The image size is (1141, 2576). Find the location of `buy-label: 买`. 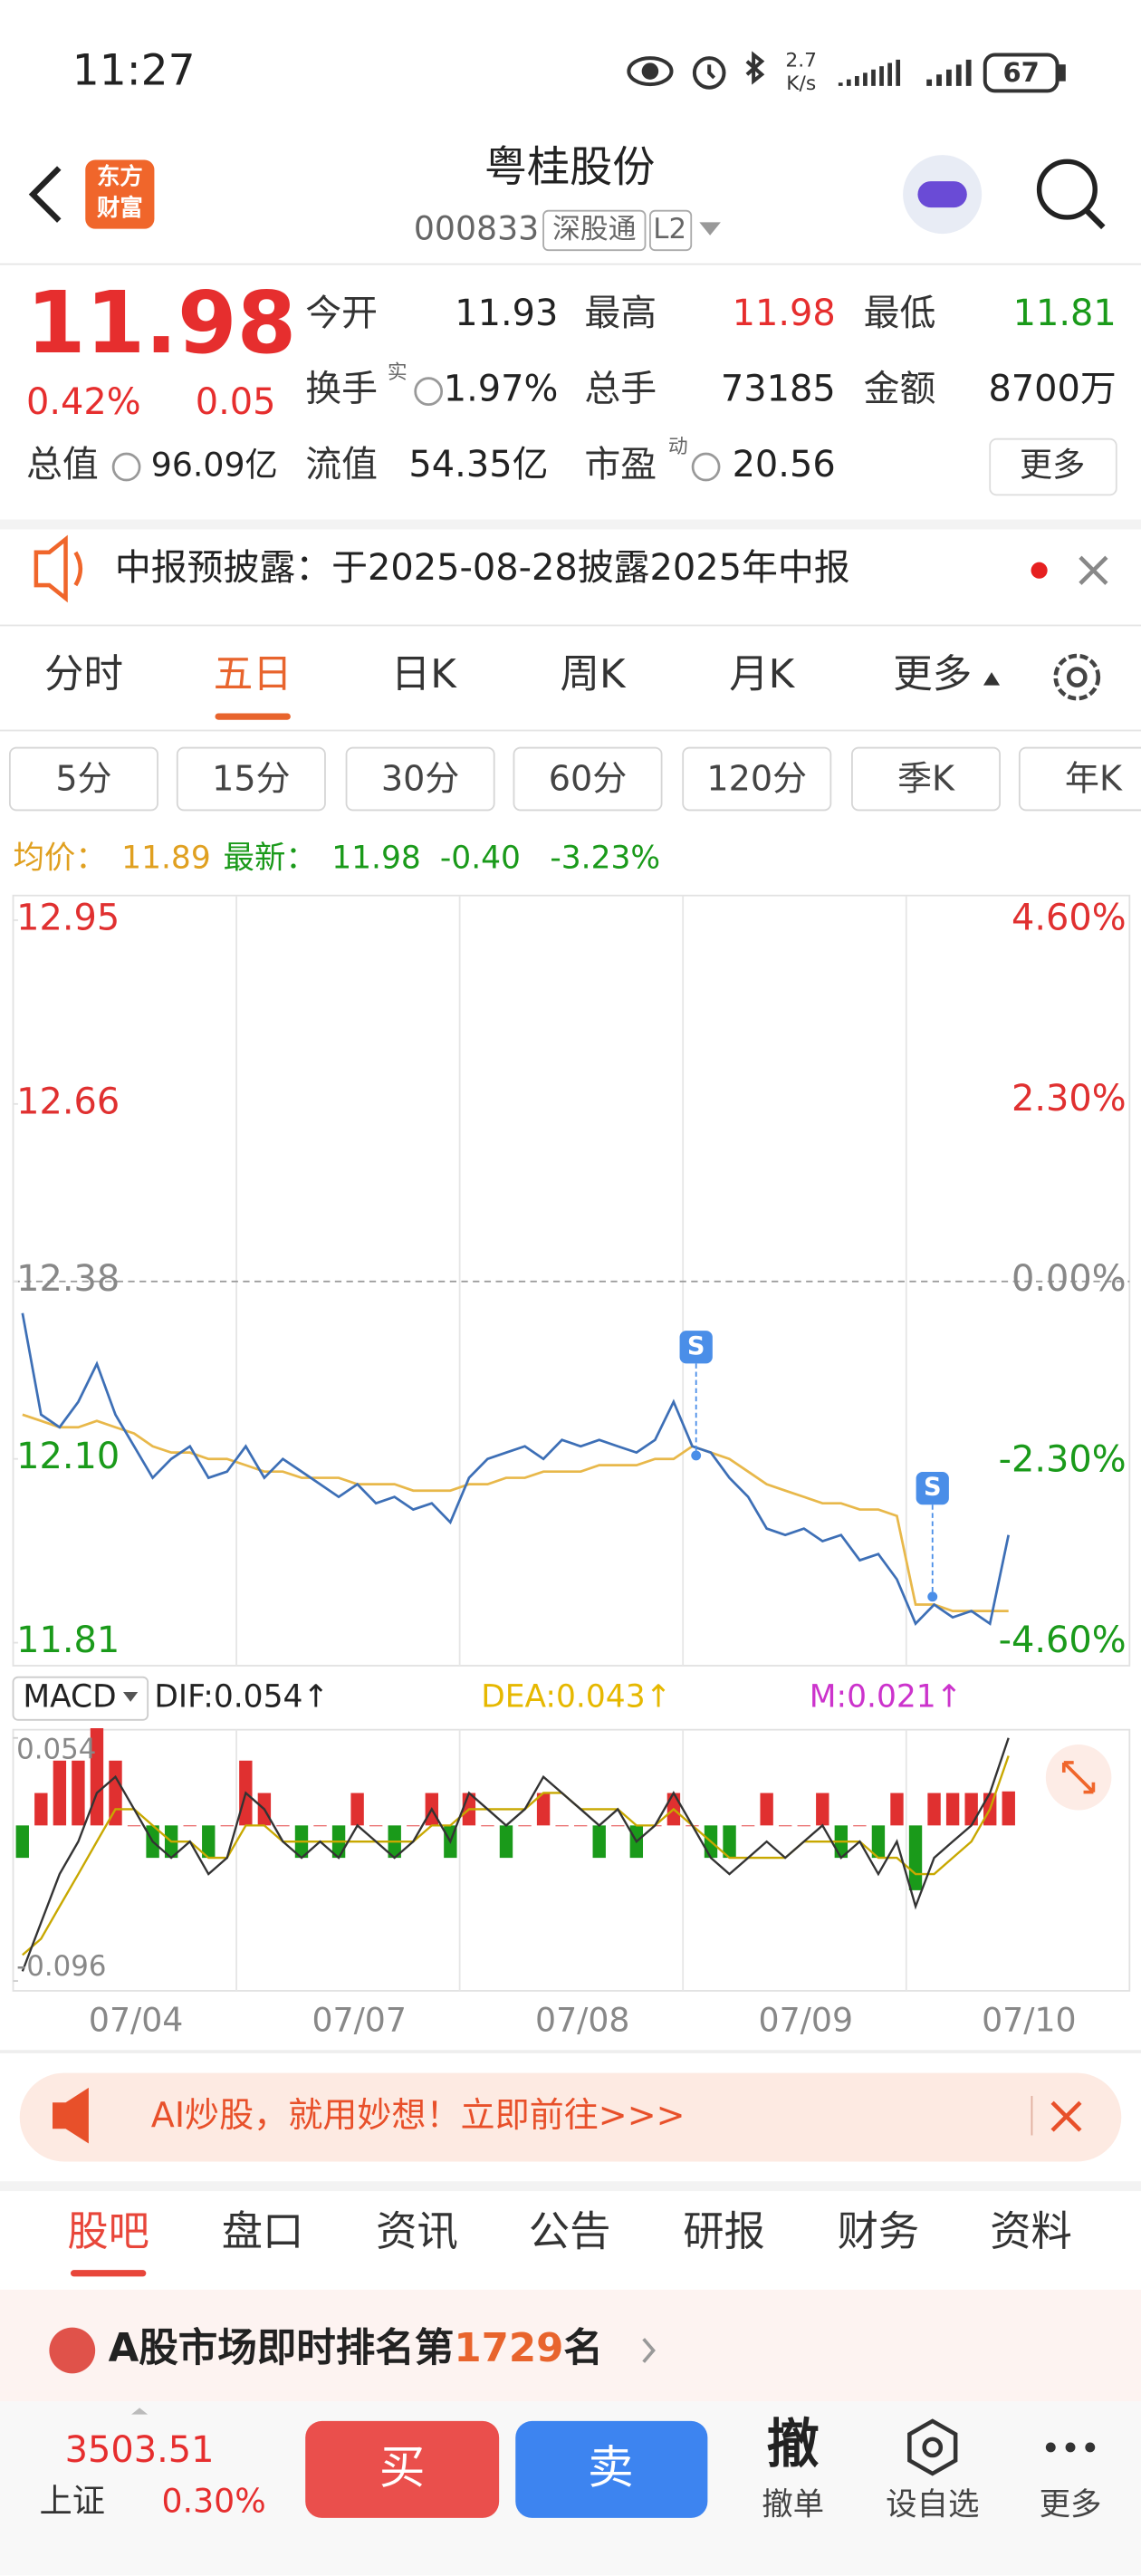

buy-label: 买 is located at coordinates (402, 2467).